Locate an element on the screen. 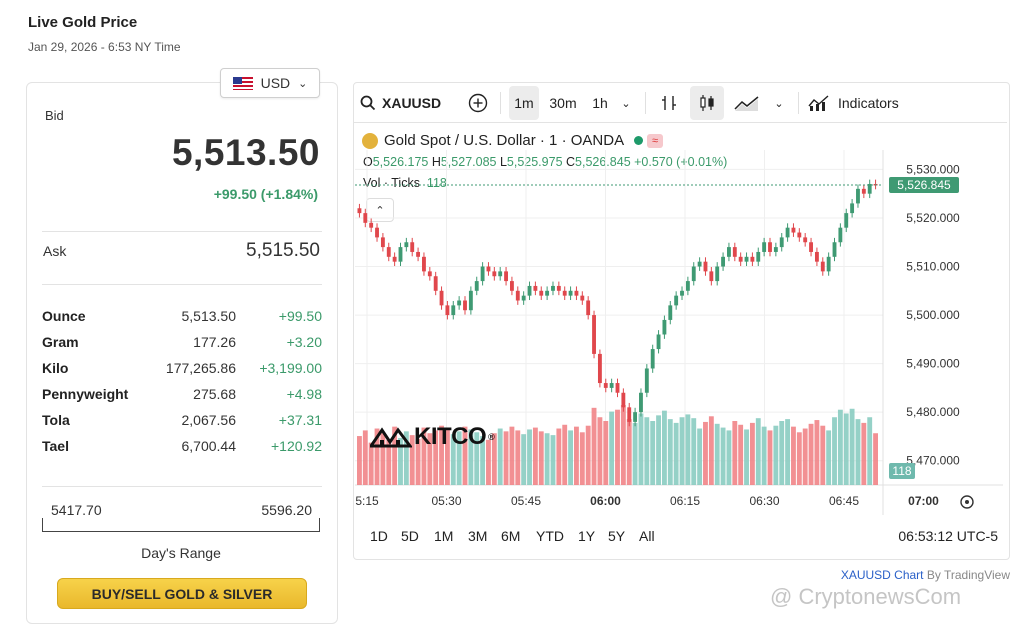  interval-1m: 1m is located at coordinates (524, 103).